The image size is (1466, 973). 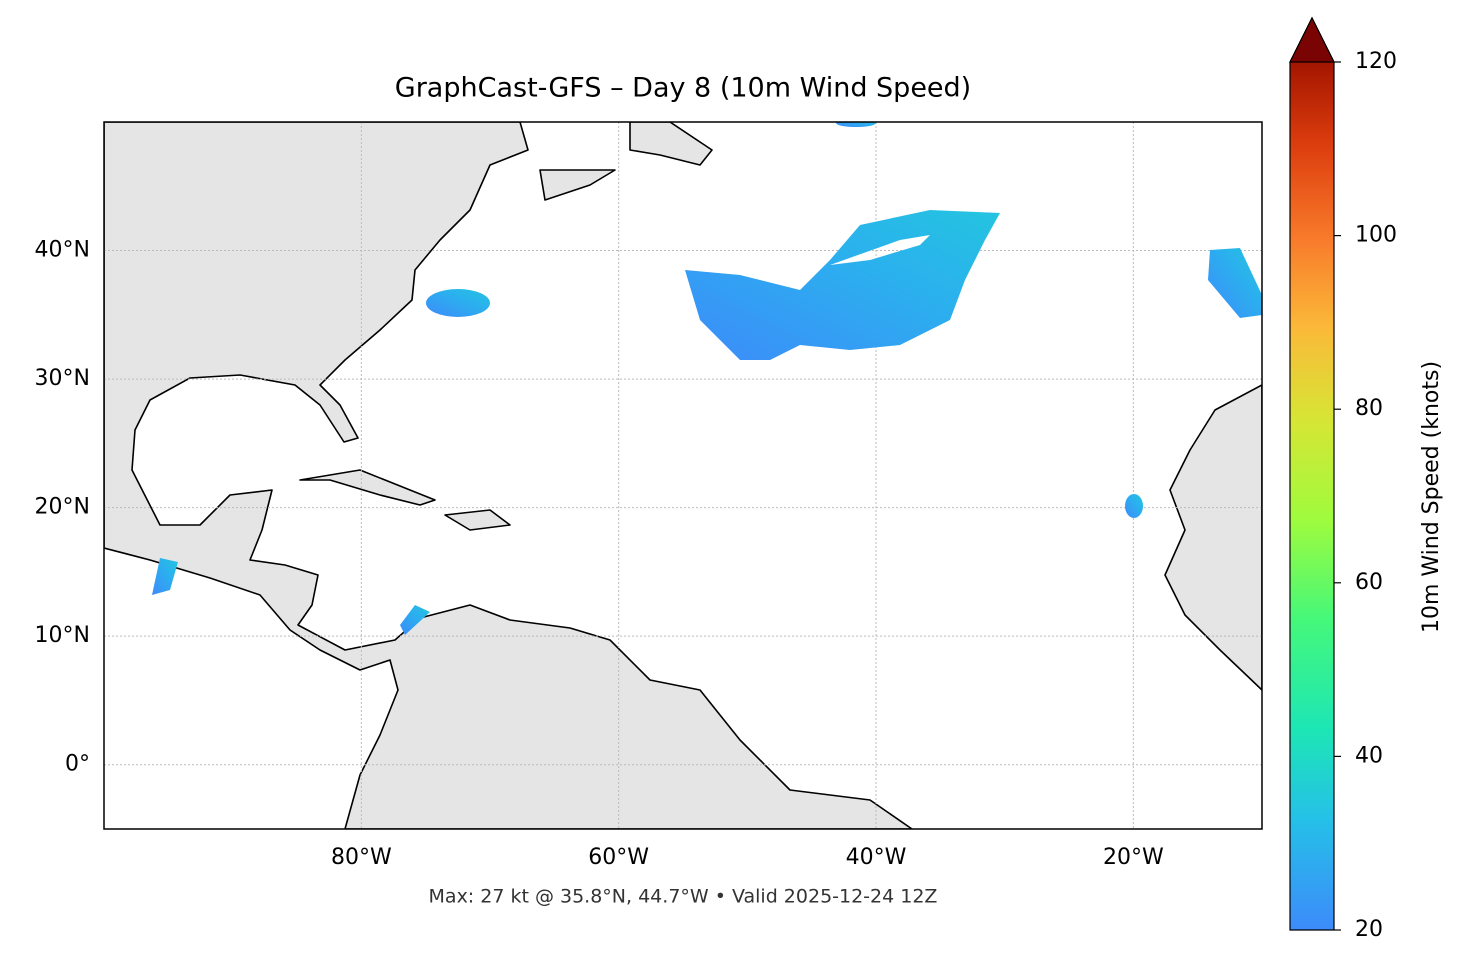 I want to click on y-tick-label: 0°, so click(x=77, y=764).